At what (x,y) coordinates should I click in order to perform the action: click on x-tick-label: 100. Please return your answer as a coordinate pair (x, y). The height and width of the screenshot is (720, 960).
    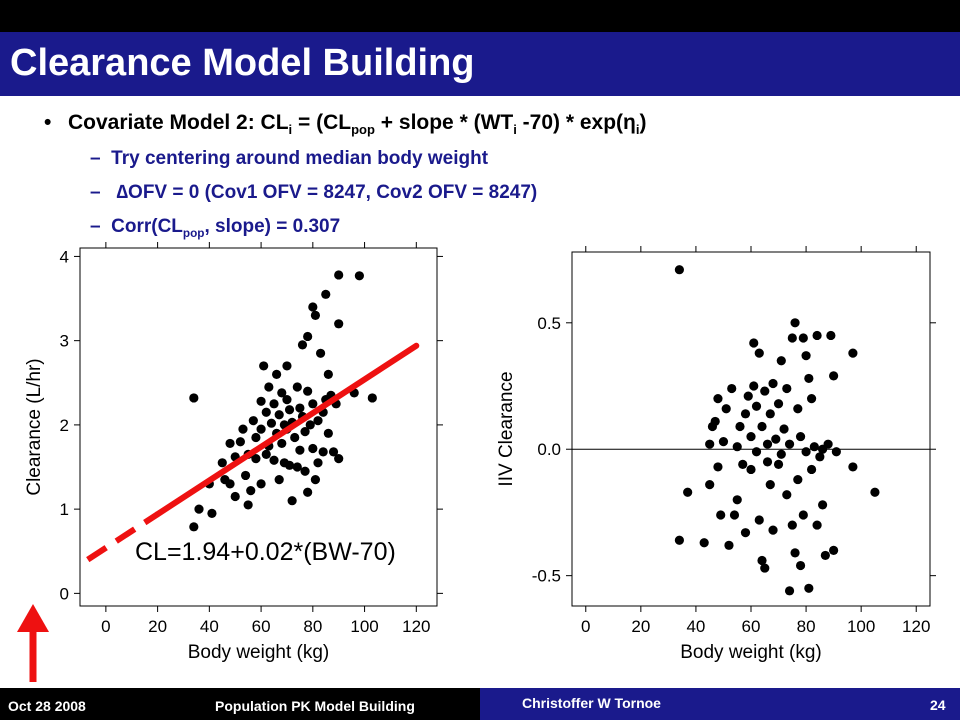
    Looking at the image, I should click on (861, 626).